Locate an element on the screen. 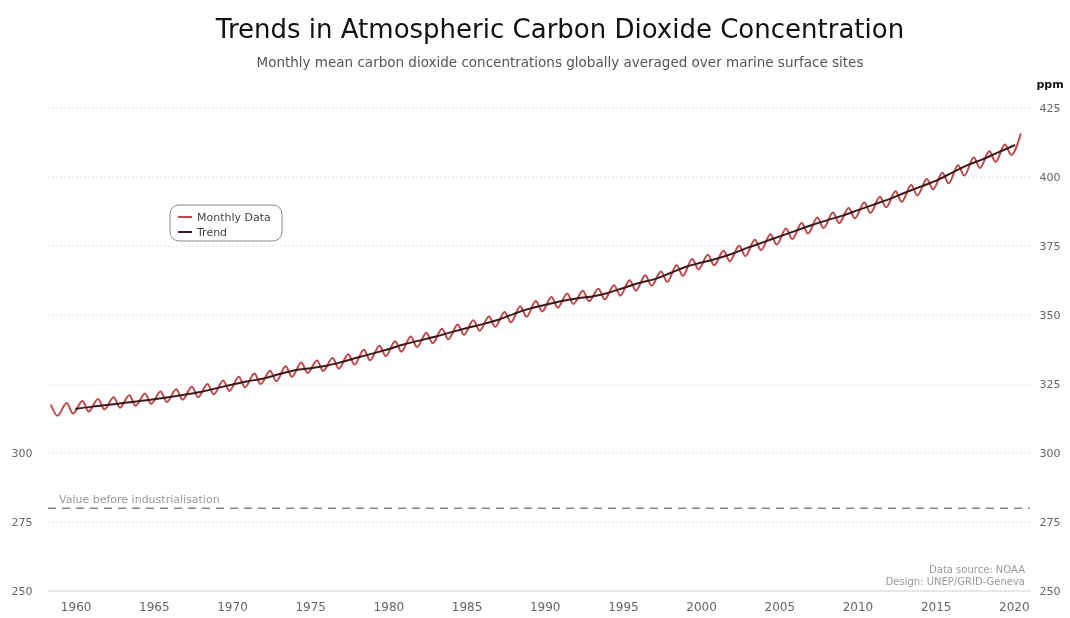 This screenshot has width=1070, height=618. x-tick-label: 1960 is located at coordinates (76, 607).